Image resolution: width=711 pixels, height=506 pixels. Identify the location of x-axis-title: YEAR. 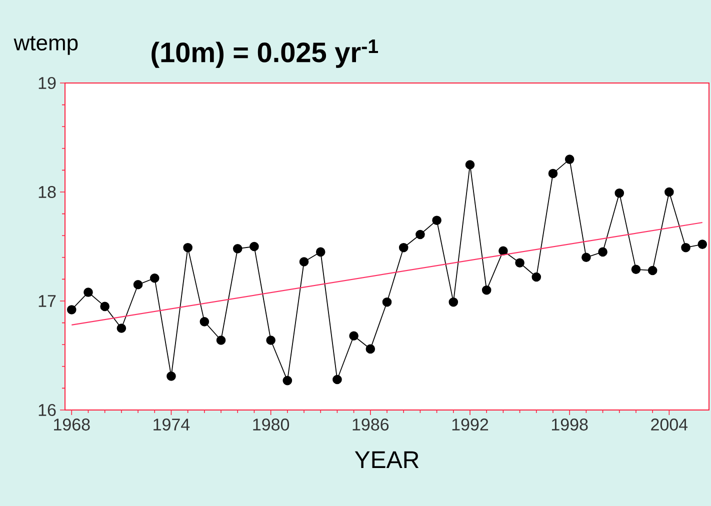
(386, 459).